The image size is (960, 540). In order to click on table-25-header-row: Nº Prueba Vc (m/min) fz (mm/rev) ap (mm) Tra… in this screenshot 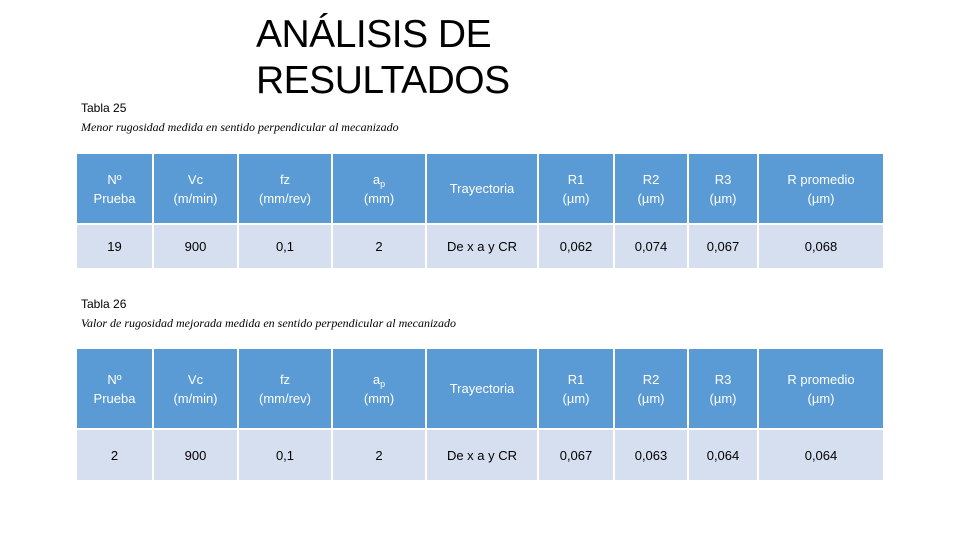, I will do `click(480, 189)`.